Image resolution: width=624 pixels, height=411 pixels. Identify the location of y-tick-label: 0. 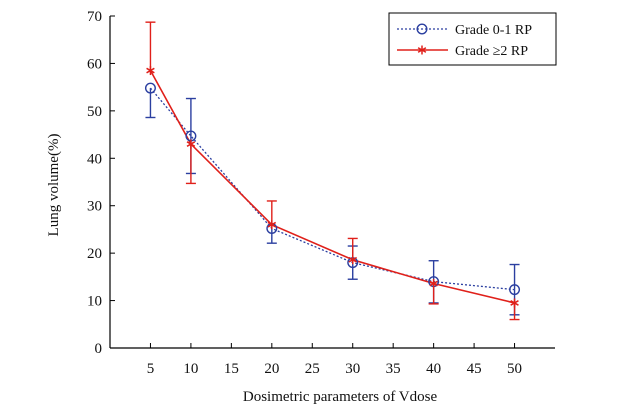
(99, 349).